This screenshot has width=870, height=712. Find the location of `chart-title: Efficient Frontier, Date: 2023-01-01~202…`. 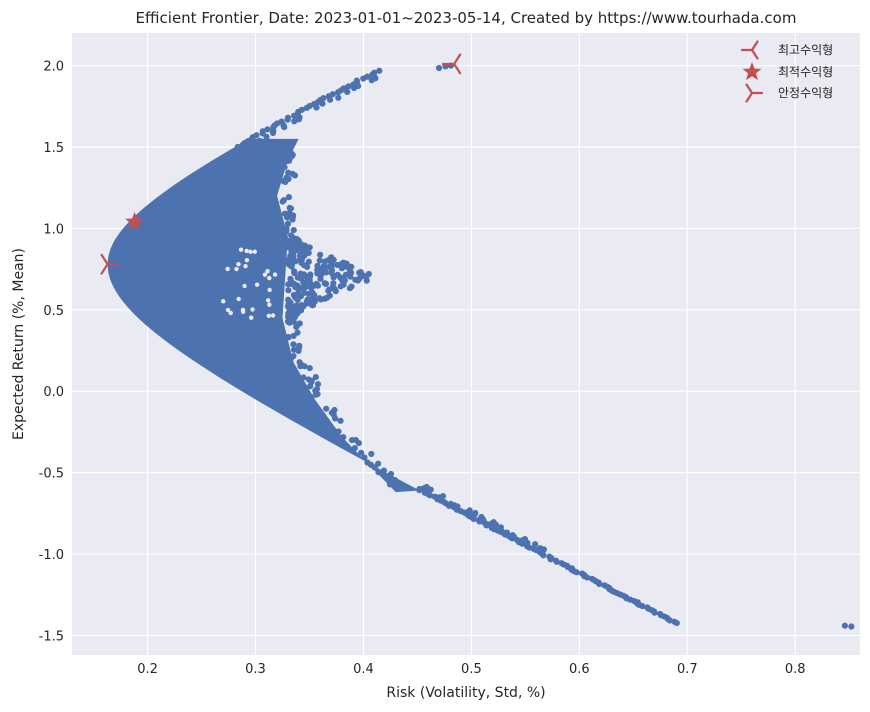

chart-title: Efficient Frontier, Date: 2023-01-01~202… is located at coordinates (466, 18).